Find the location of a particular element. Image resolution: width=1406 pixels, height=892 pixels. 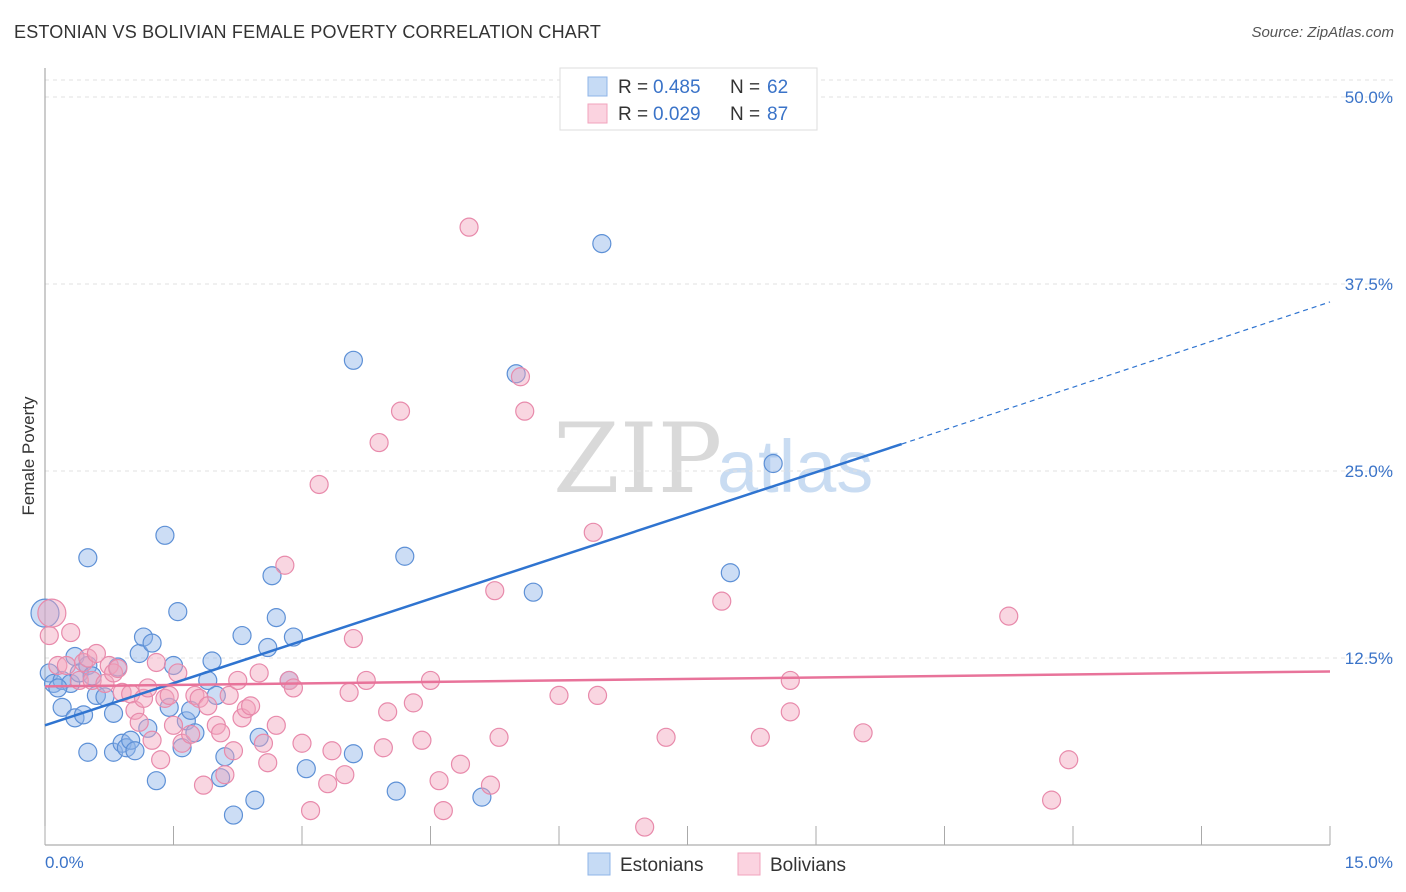

x-tick-label-min: 0.0% is located at coordinates (64, 862).